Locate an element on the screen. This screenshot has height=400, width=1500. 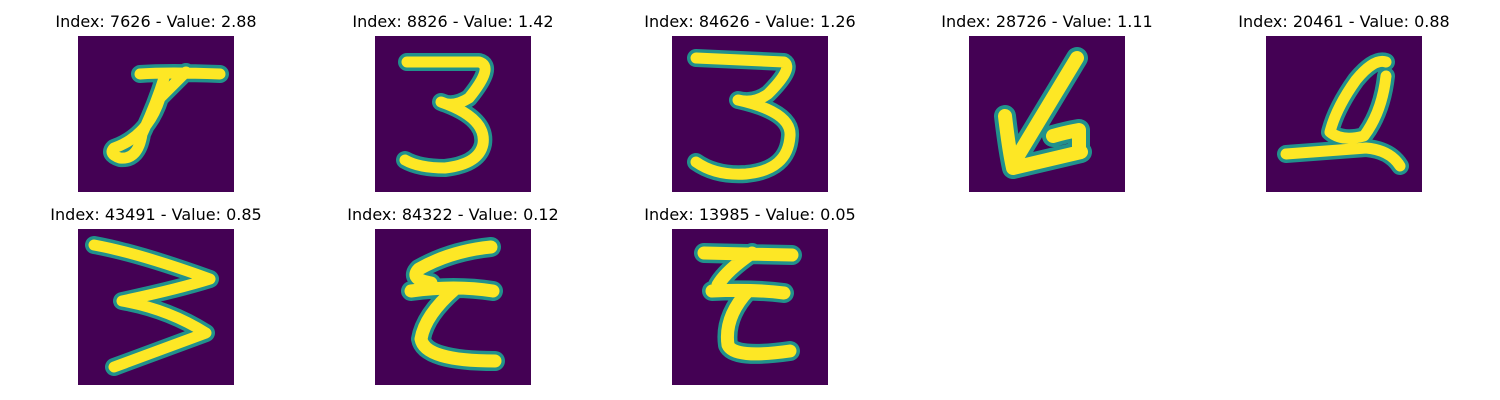
panel-title: Index: 8826 - Value: 1.42 is located at coordinates (453, 21).